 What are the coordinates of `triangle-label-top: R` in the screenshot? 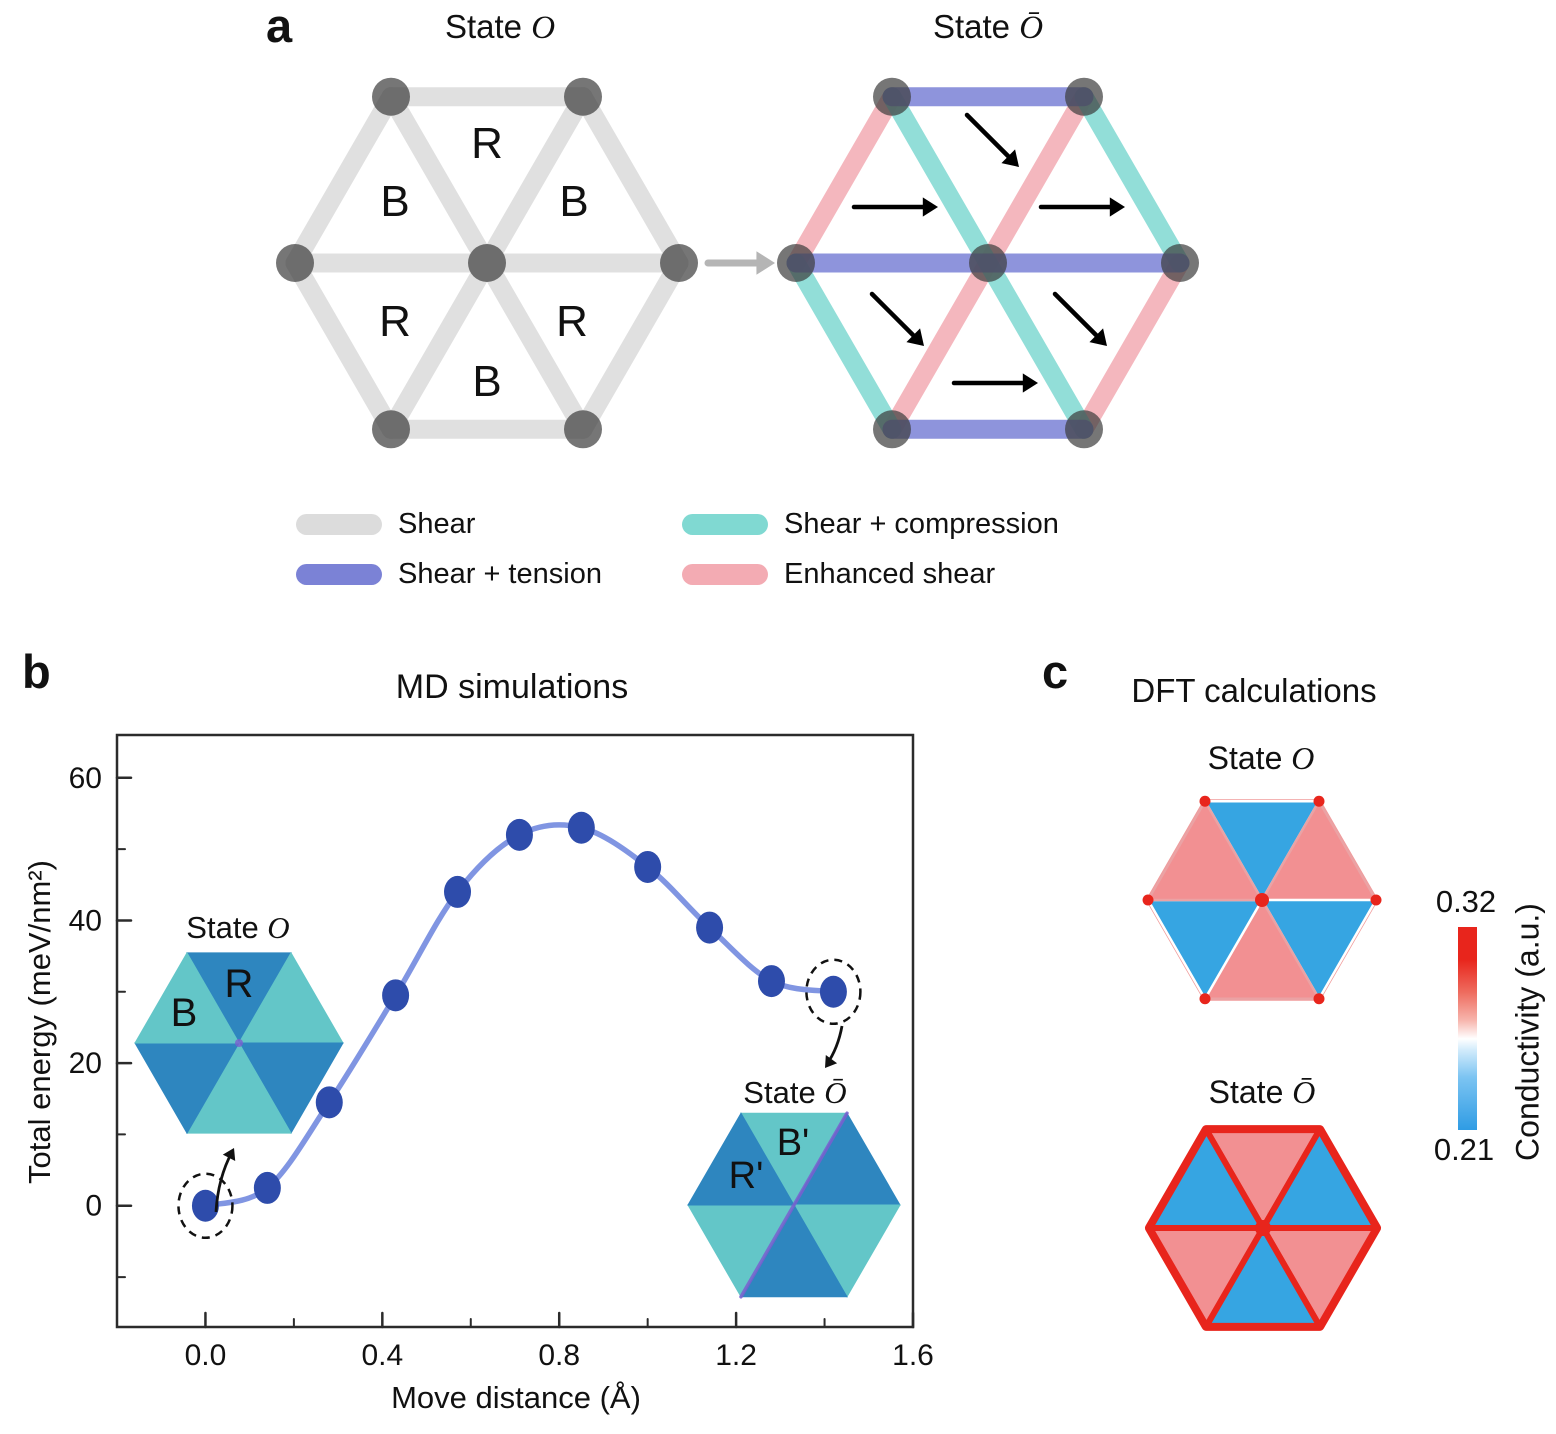 It's located at (487, 143).